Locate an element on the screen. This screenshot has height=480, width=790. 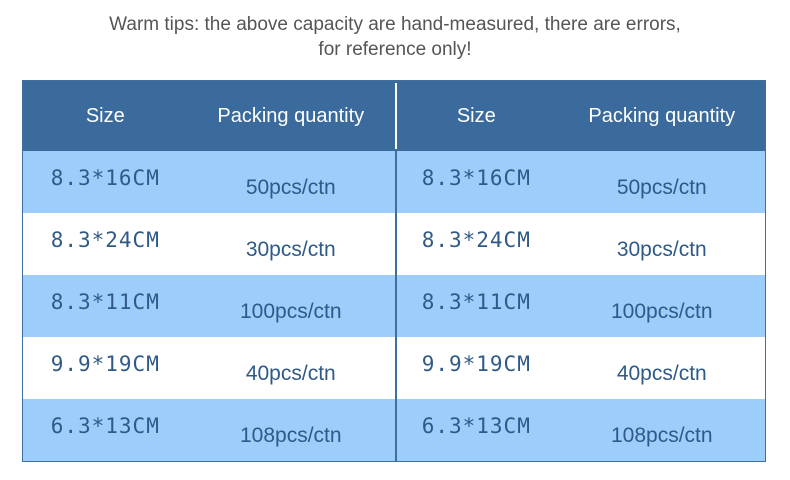
header-size: Size is located at coordinates (105, 115).